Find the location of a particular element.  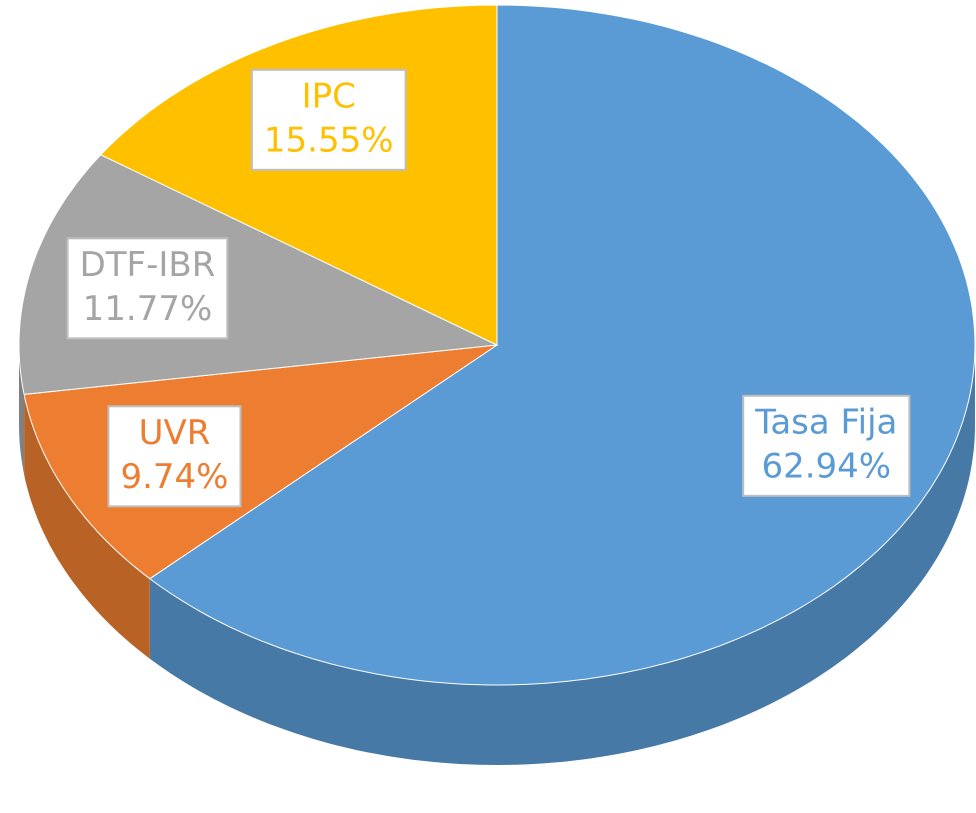

label-category: Tasa Fija is located at coordinates (825, 422).